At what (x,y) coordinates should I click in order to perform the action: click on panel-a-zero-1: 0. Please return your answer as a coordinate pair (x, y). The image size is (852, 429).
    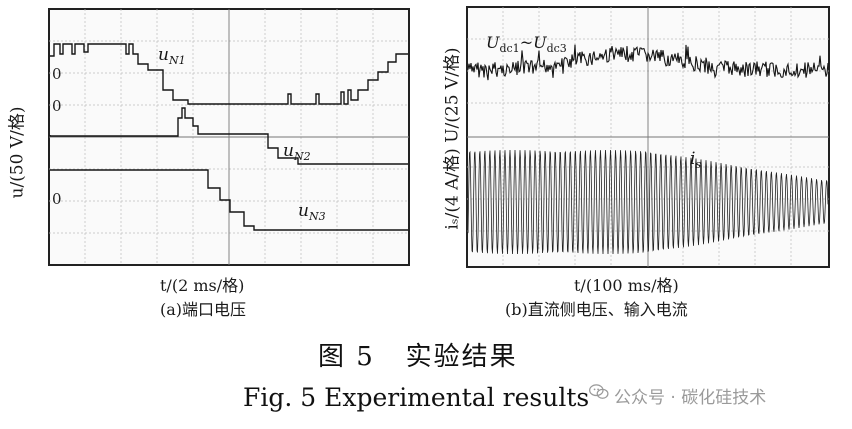
    Looking at the image, I should click on (57, 74).